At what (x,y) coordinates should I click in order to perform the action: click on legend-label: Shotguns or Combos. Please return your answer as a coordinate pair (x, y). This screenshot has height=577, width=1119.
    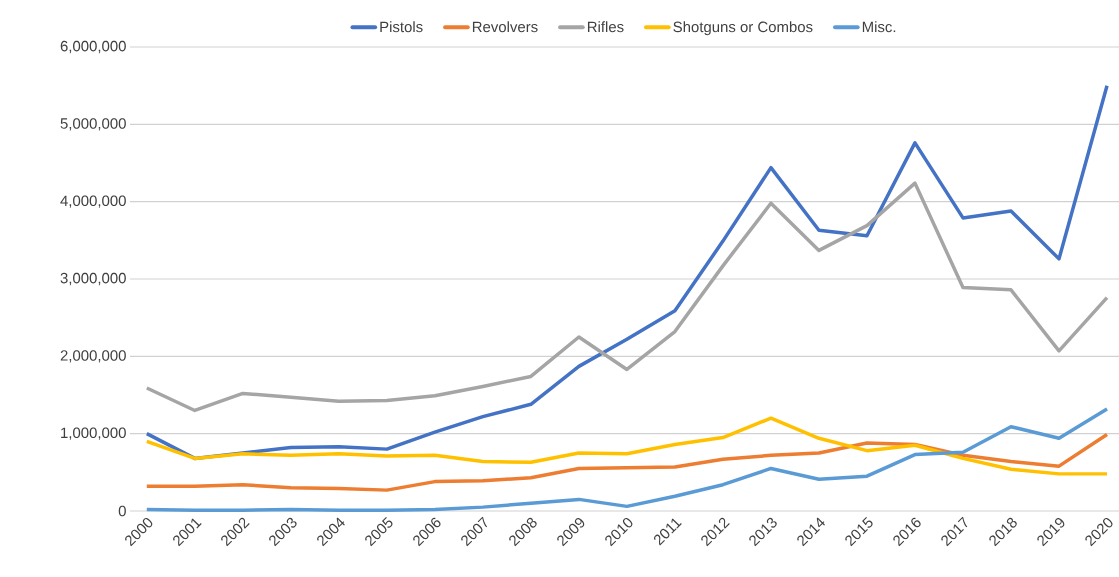
    Looking at the image, I should click on (743, 28).